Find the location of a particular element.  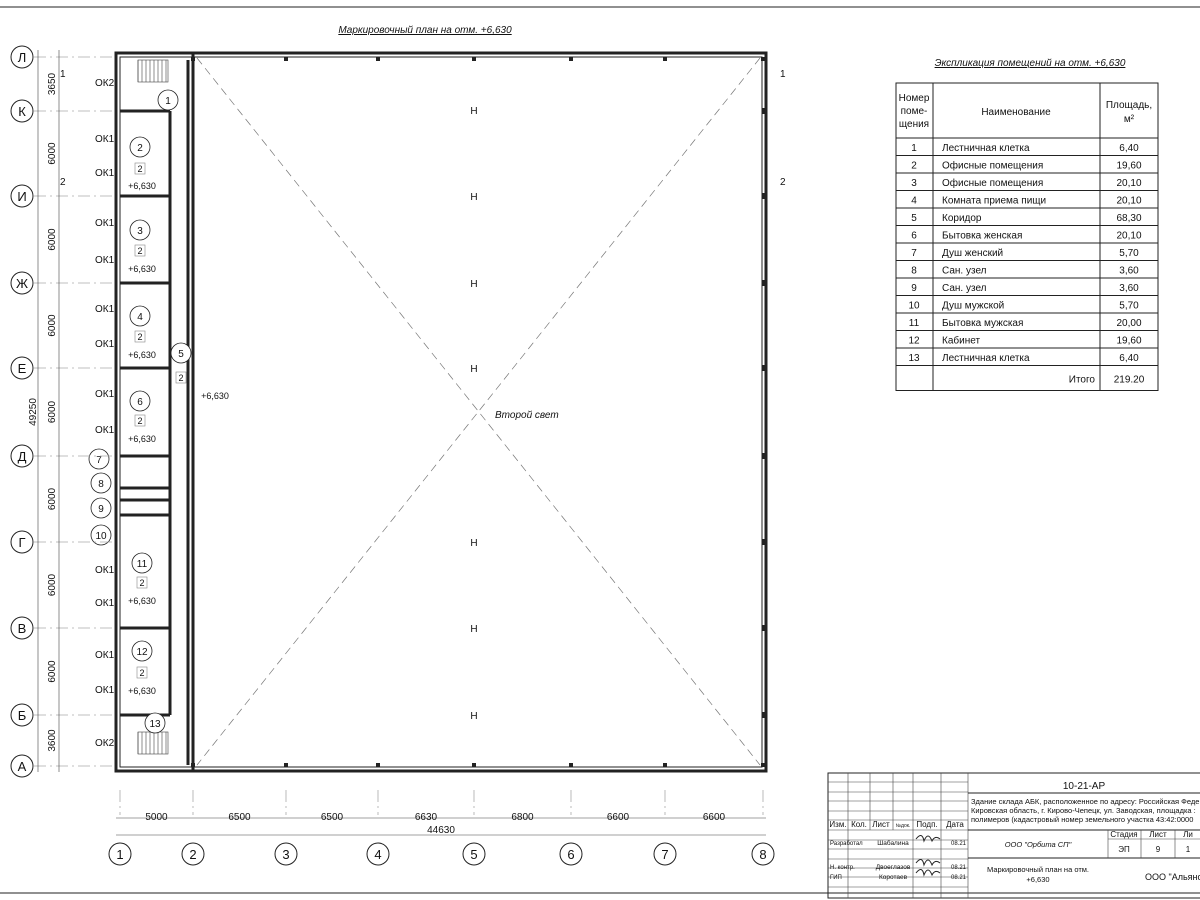

sign-date: 08.21 is located at coordinates (959, 878).